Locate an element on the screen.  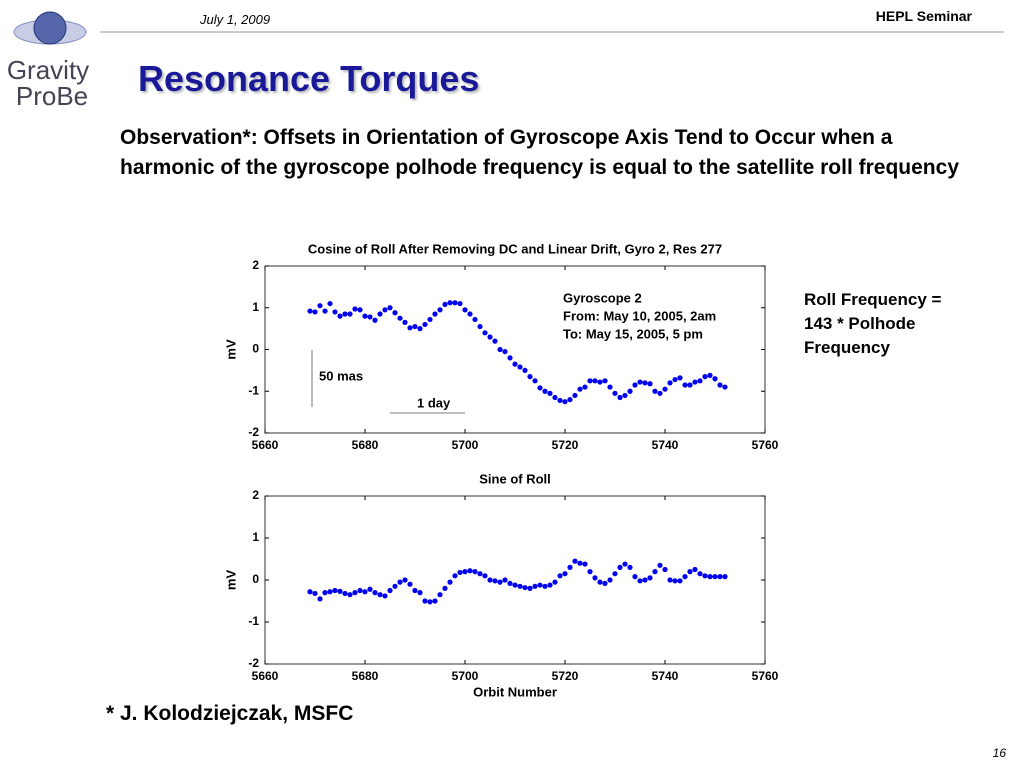
x-tick-label: 5720 is located at coordinates (565, 676).